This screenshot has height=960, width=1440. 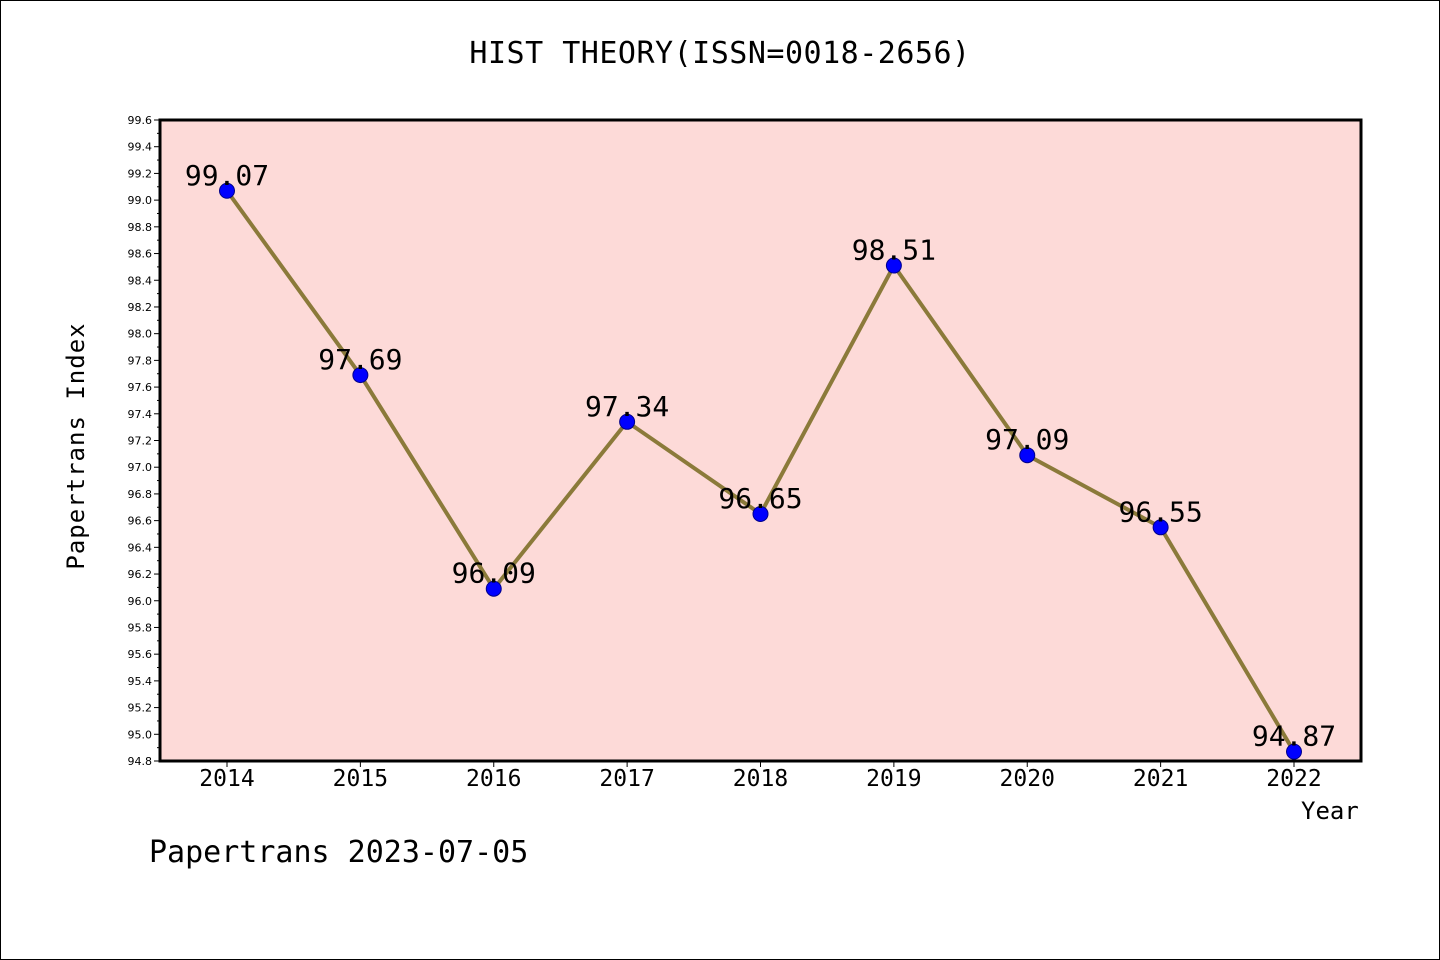 I want to click on y-tick-label: 97.6, so click(x=140, y=387).